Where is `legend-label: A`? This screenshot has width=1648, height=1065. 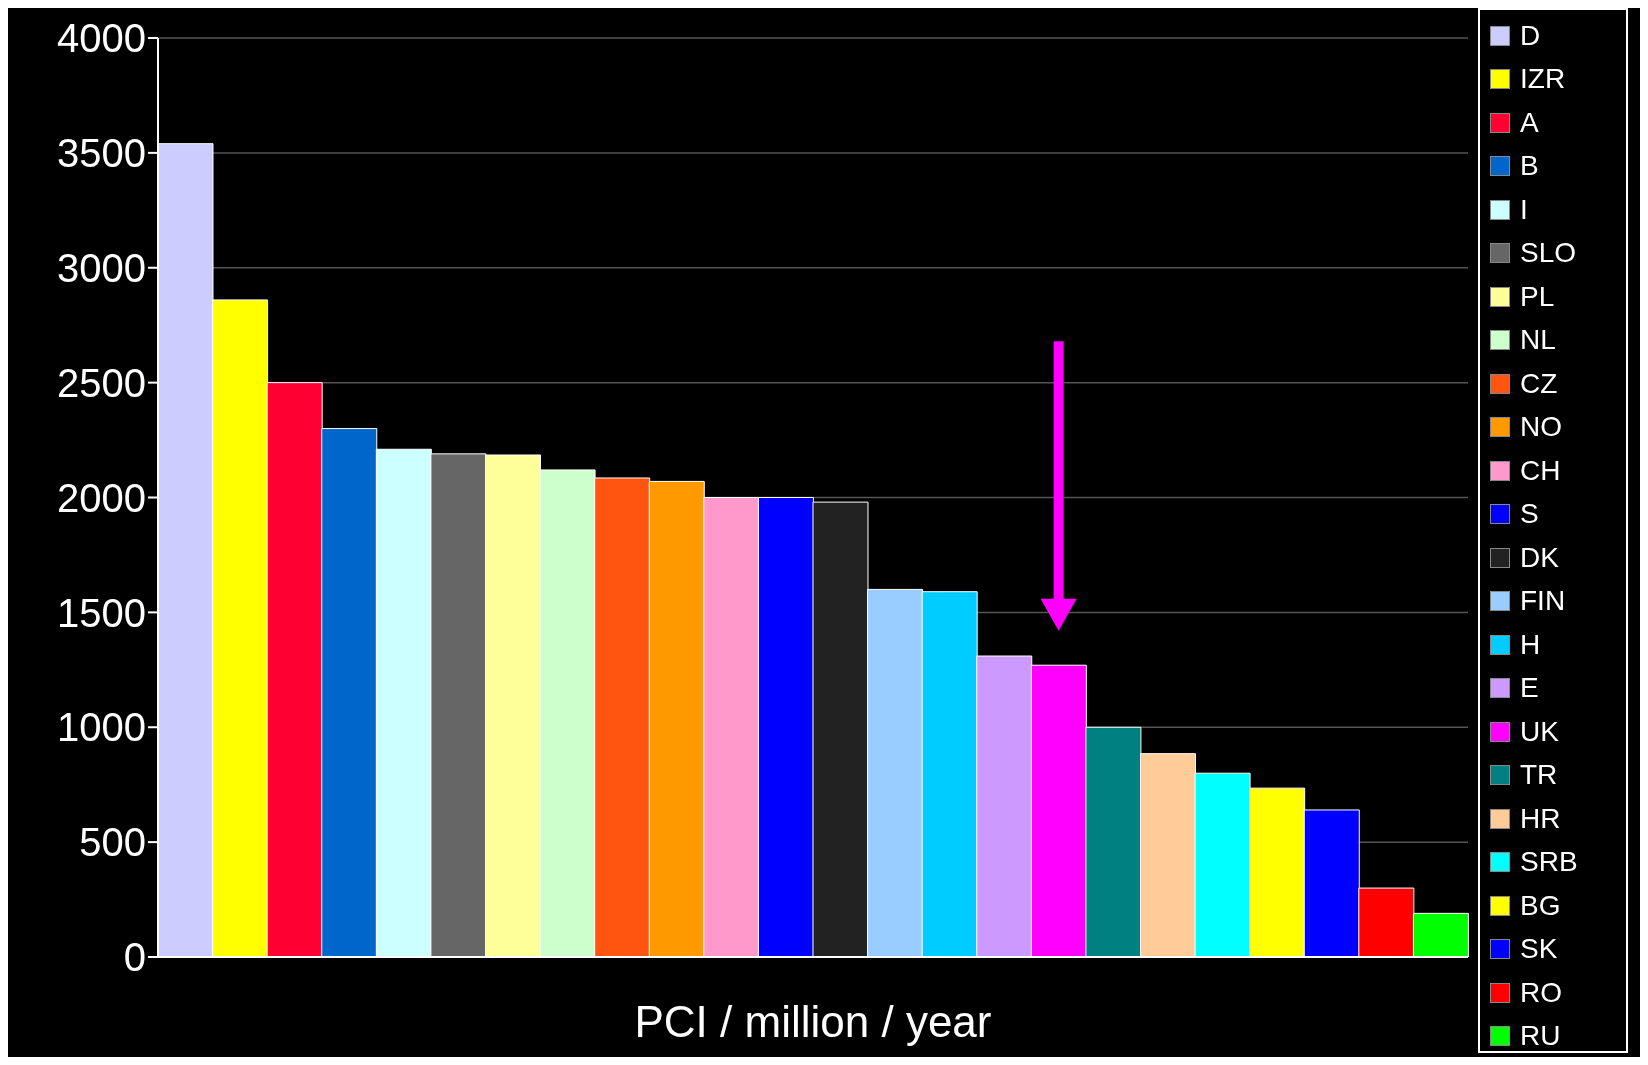 legend-label: A is located at coordinates (1529, 122).